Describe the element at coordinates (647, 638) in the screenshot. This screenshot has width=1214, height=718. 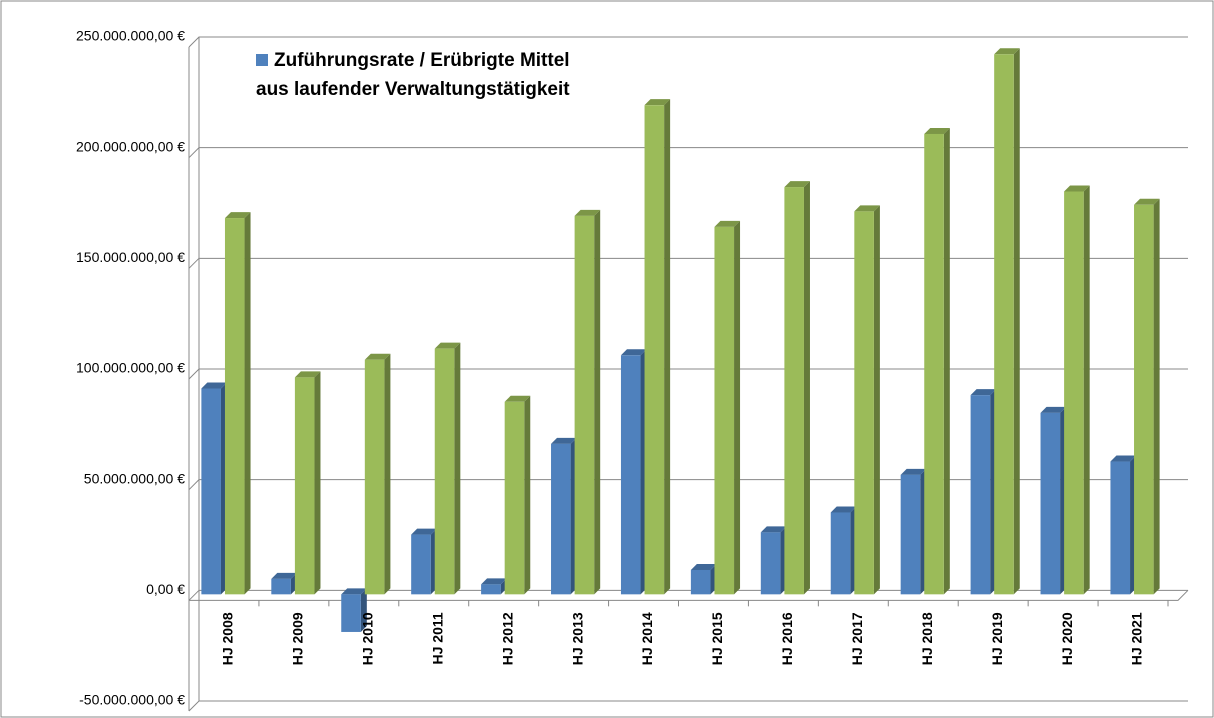
I see `x-tick-label: HJ 2014` at that location.